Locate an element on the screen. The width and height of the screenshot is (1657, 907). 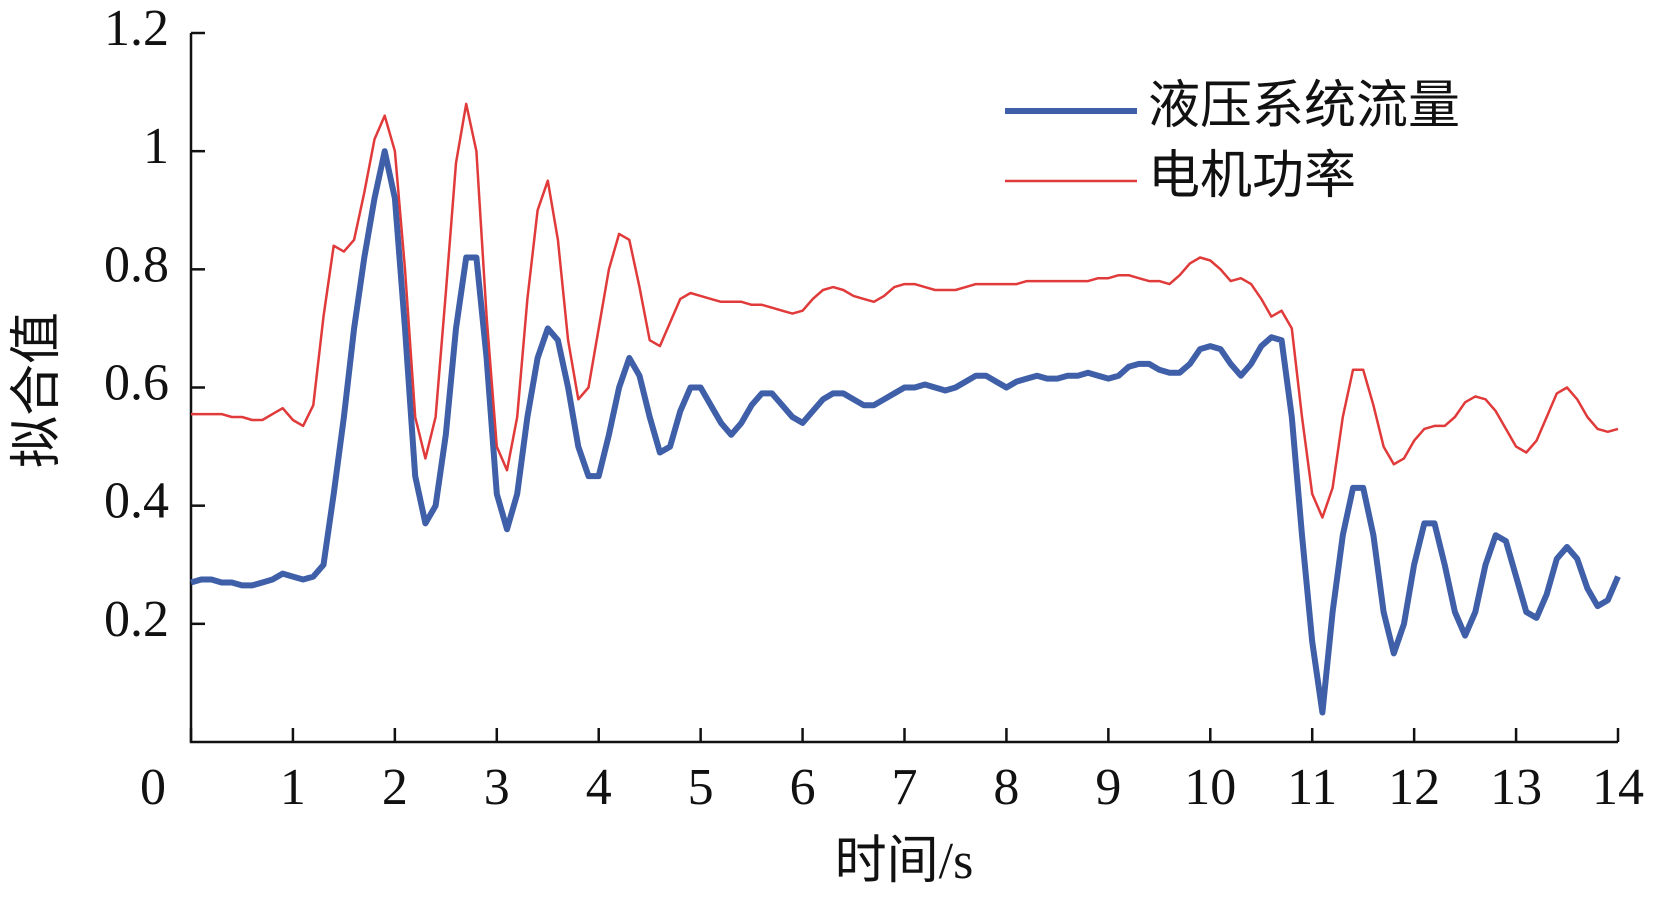
x-tick-label: 8 is located at coordinates (1006, 787).